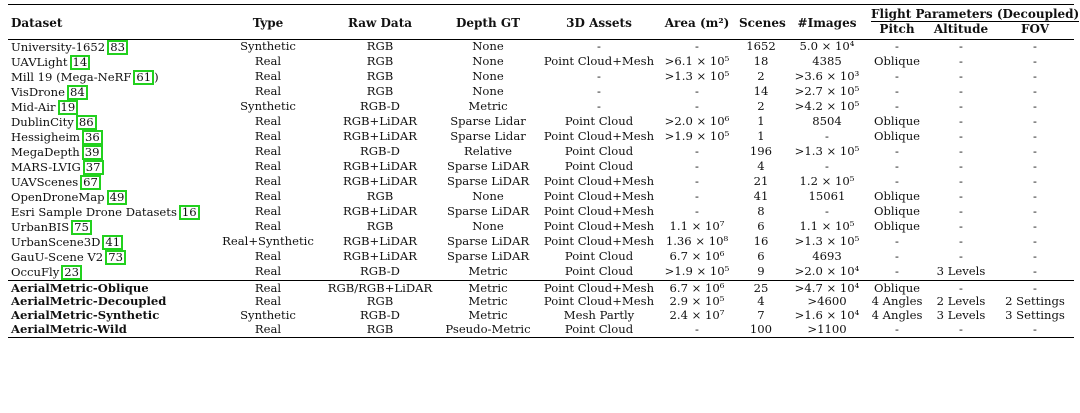 This screenshot has height=413, width=1080. What do you see at coordinates (90, 182) in the screenshot?
I see `citation-link: 67` at bounding box center [90, 182].